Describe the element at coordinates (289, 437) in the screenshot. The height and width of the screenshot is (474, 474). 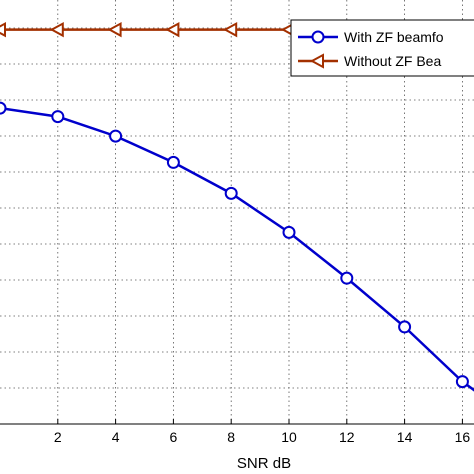
I see `x-tick-label: 10` at that location.